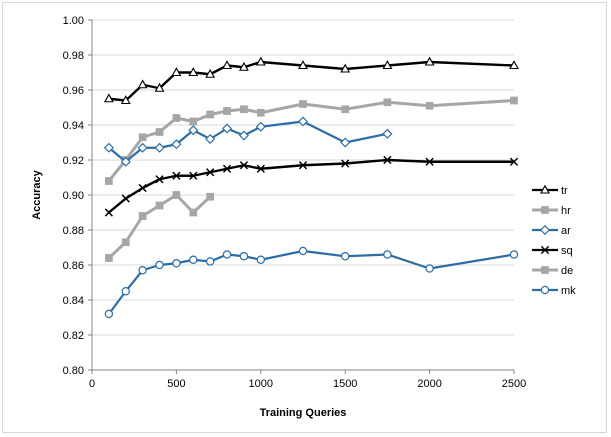 The width and height of the screenshot is (611, 437). Describe the element at coordinates (429, 384) in the screenshot. I see `x-tick-label: 2000` at that location.